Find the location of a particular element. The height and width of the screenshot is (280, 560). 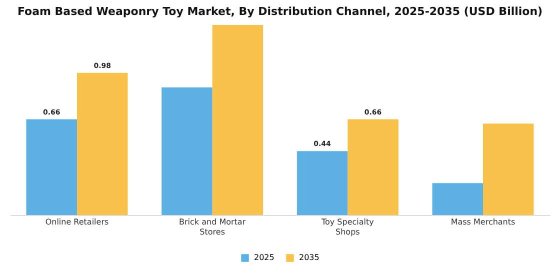

x-tick-label: Brick and Mortar Stores is located at coordinates (212, 227).